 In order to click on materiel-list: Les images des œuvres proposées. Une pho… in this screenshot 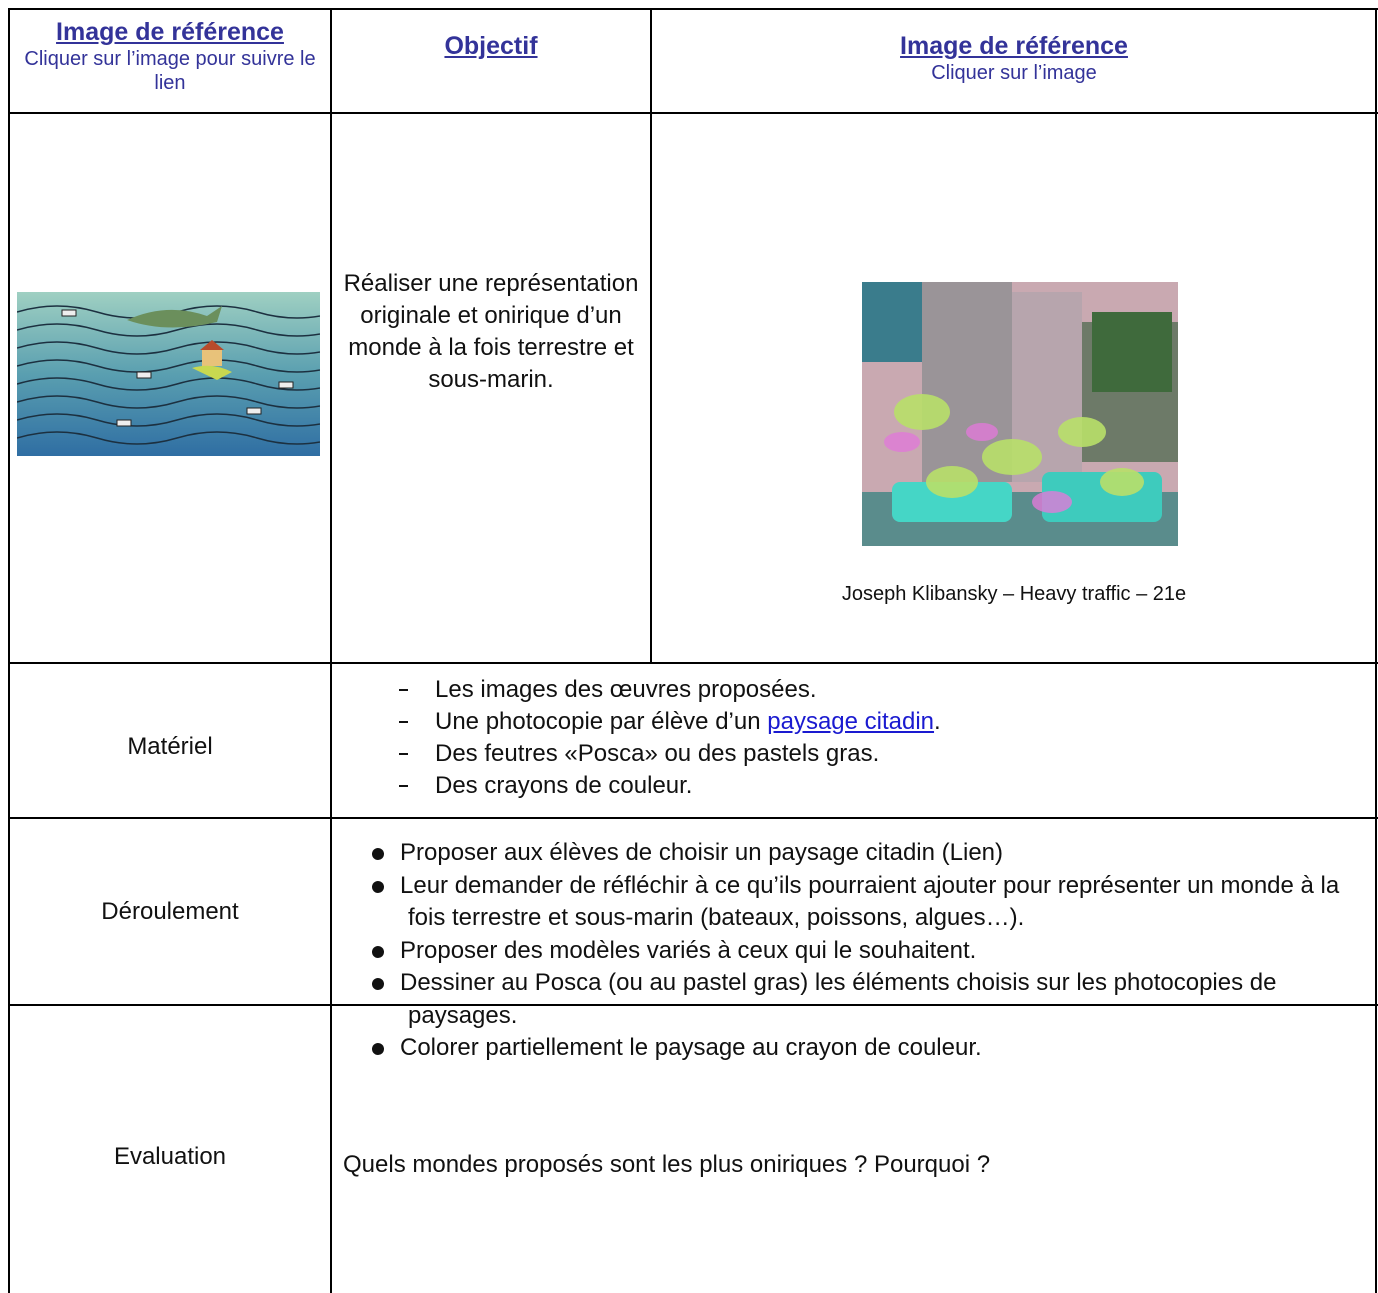, I will do `click(882, 738)`.